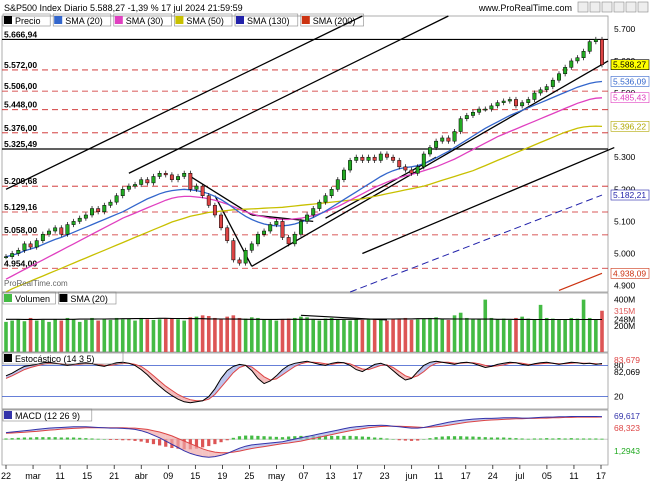  I want to click on x-tick-label: 09, so click(168, 476).